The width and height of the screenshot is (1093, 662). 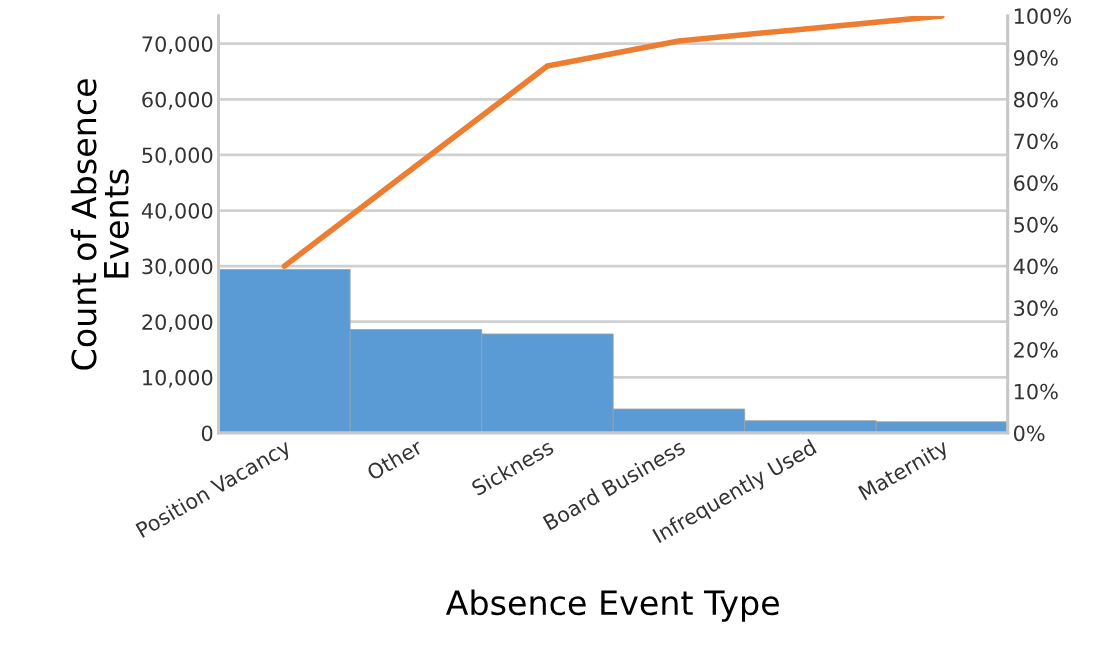 I want to click on y-tick-label: 50,000, so click(x=177, y=156).